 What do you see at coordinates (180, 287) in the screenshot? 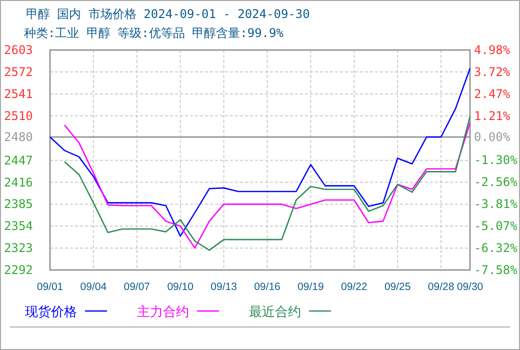
I see `x-tick-label: 09/10` at bounding box center [180, 287].